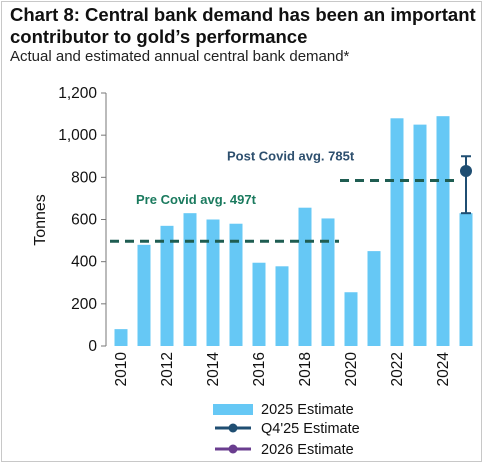  I want to click on bar-2018, so click(305, 276).